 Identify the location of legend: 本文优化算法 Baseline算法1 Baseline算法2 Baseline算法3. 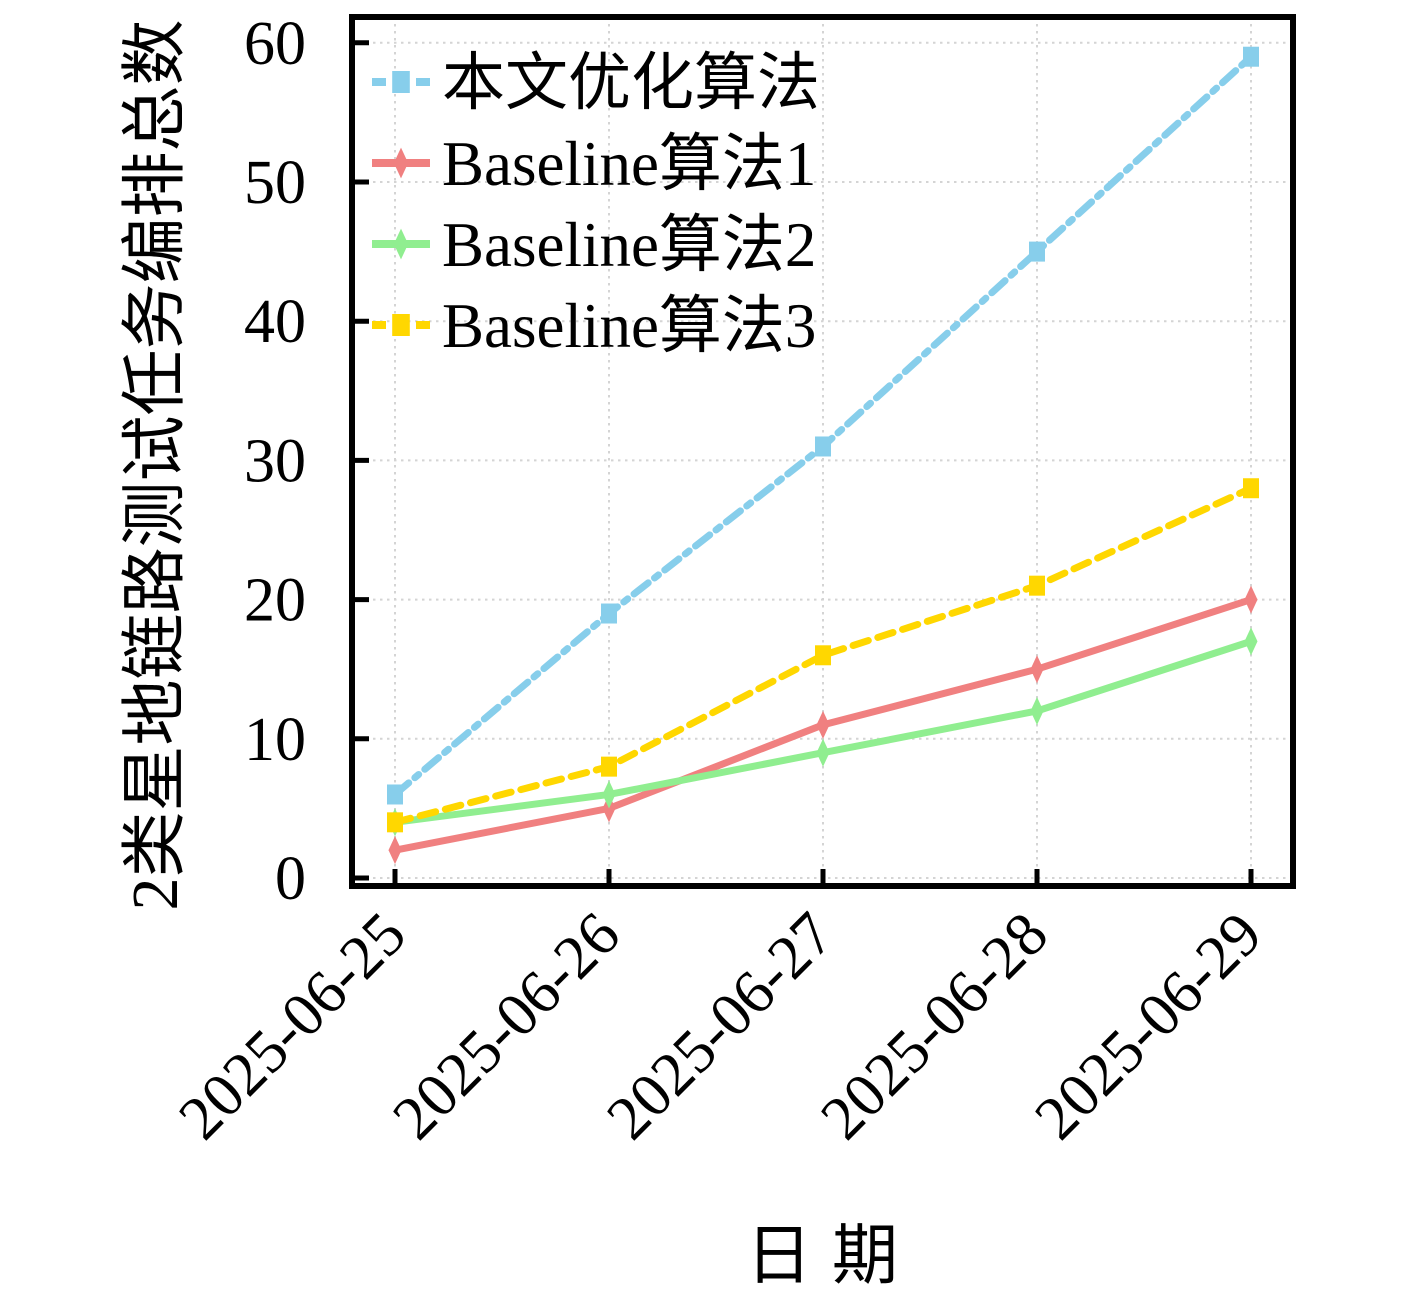
(596, 204).